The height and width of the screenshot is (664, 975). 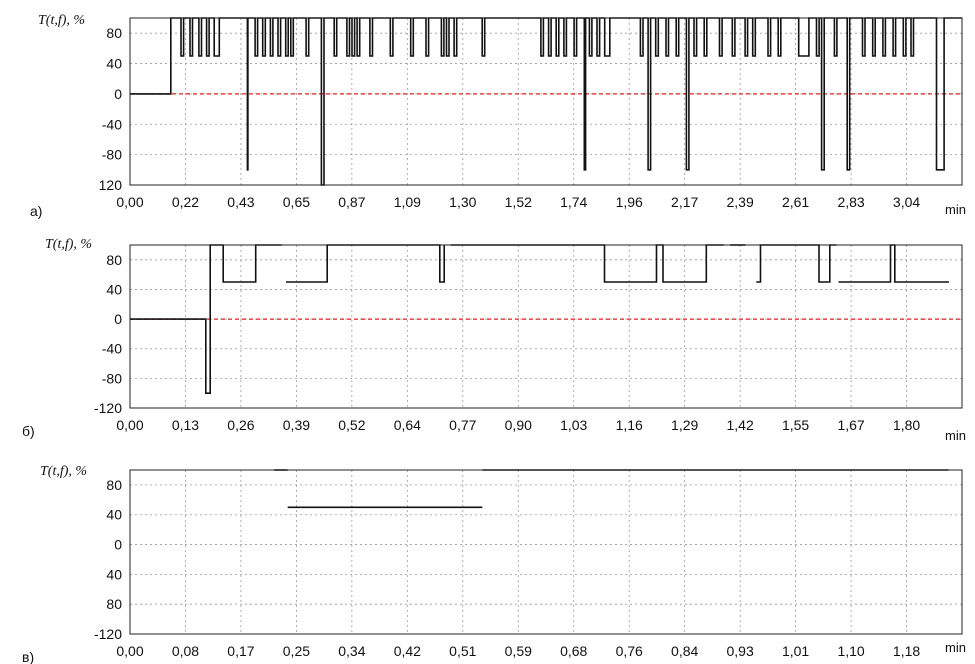 What do you see at coordinates (407, 425) in the screenshot?
I see `panel-b-x-tick-label: 0,64` at bounding box center [407, 425].